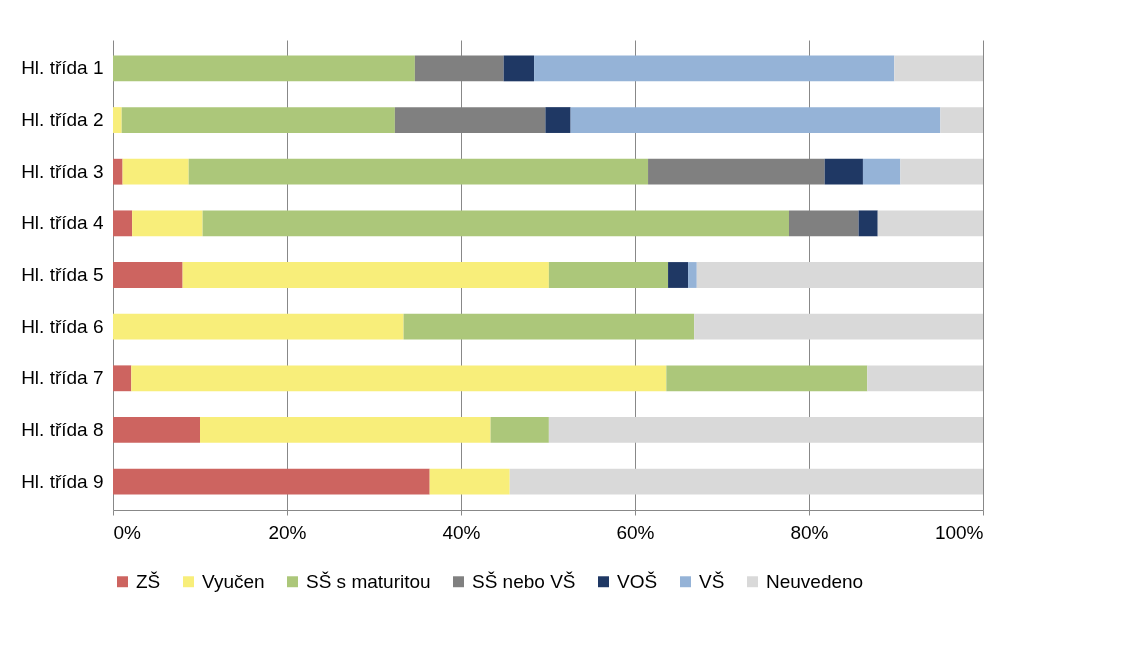 Image resolution: width=1124 pixels, height=663 pixels. I want to click on y-tick-label: Hl. třída 8, so click(62, 429).